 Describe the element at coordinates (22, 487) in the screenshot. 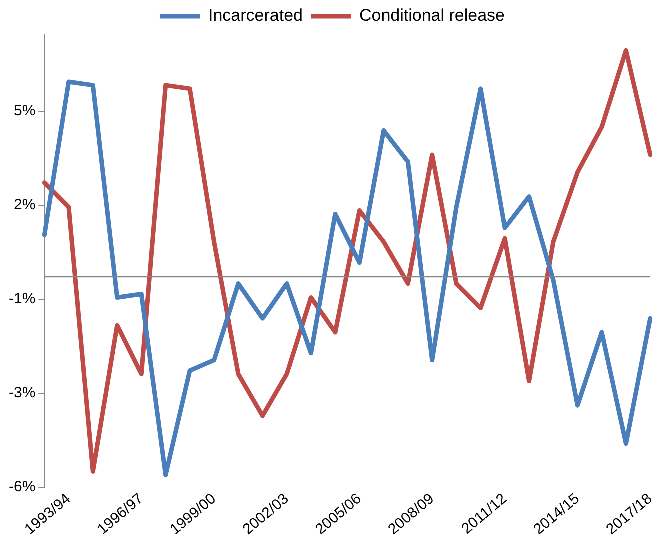

I see `y-tick-label: -6%` at that location.